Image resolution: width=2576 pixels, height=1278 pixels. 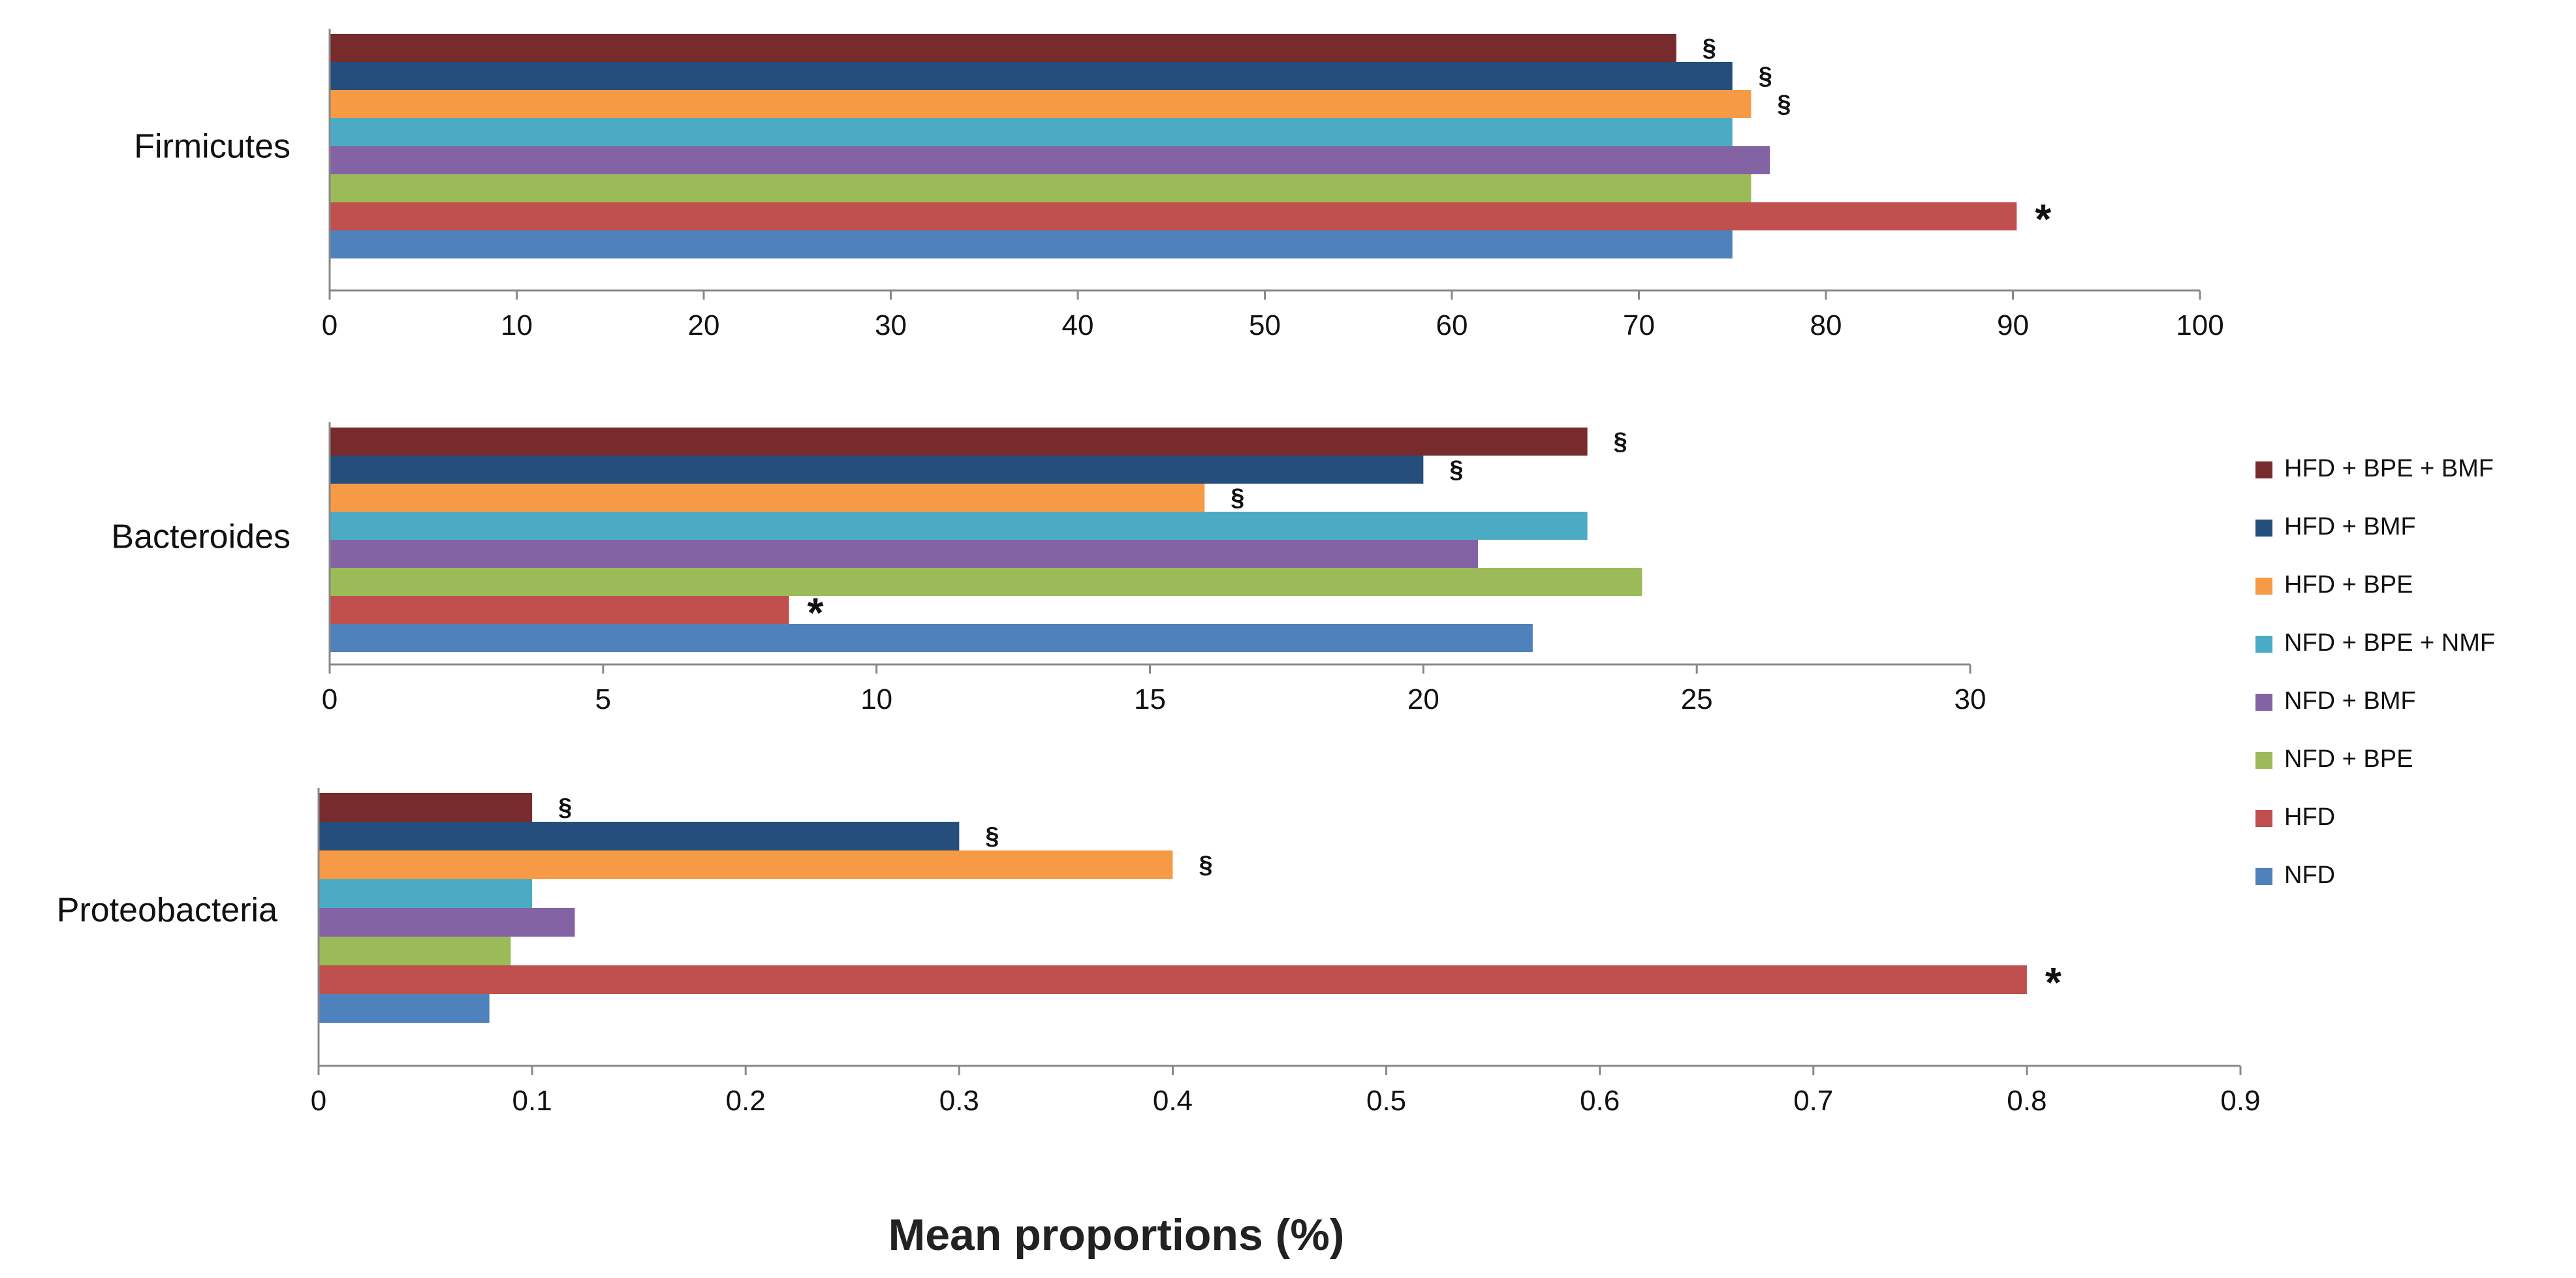 I want to click on legend-label: NFD + BPE, so click(x=2348, y=759).